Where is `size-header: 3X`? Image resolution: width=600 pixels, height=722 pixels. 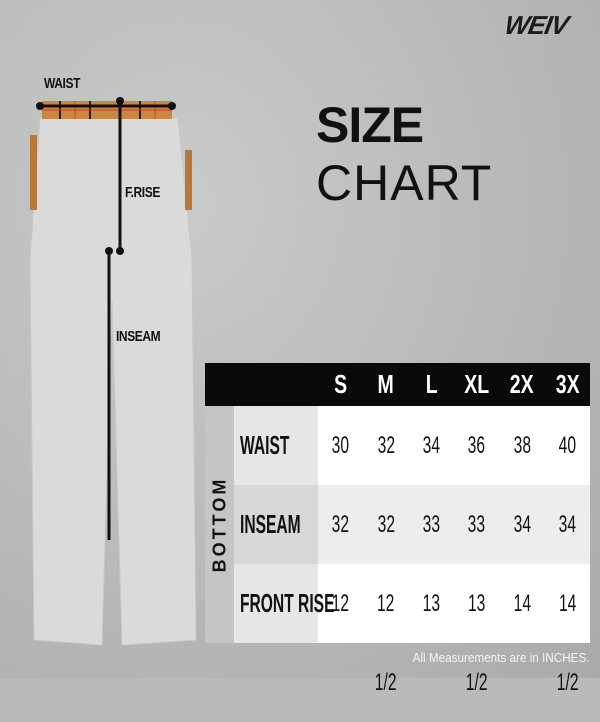
size-header: 3X is located at coordinates (567, 384).